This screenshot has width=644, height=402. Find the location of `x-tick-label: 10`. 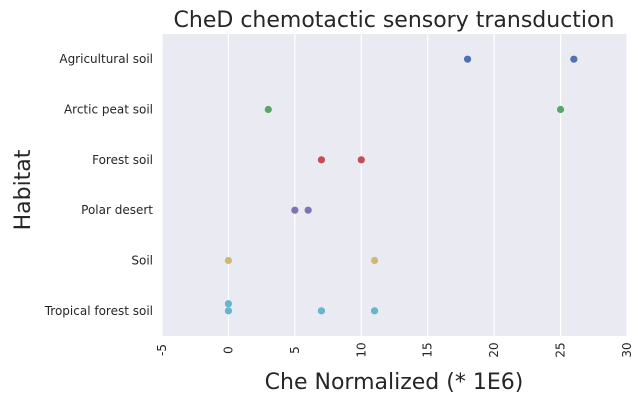

x-tick-label: 10 is located at coordinates (361, 349).